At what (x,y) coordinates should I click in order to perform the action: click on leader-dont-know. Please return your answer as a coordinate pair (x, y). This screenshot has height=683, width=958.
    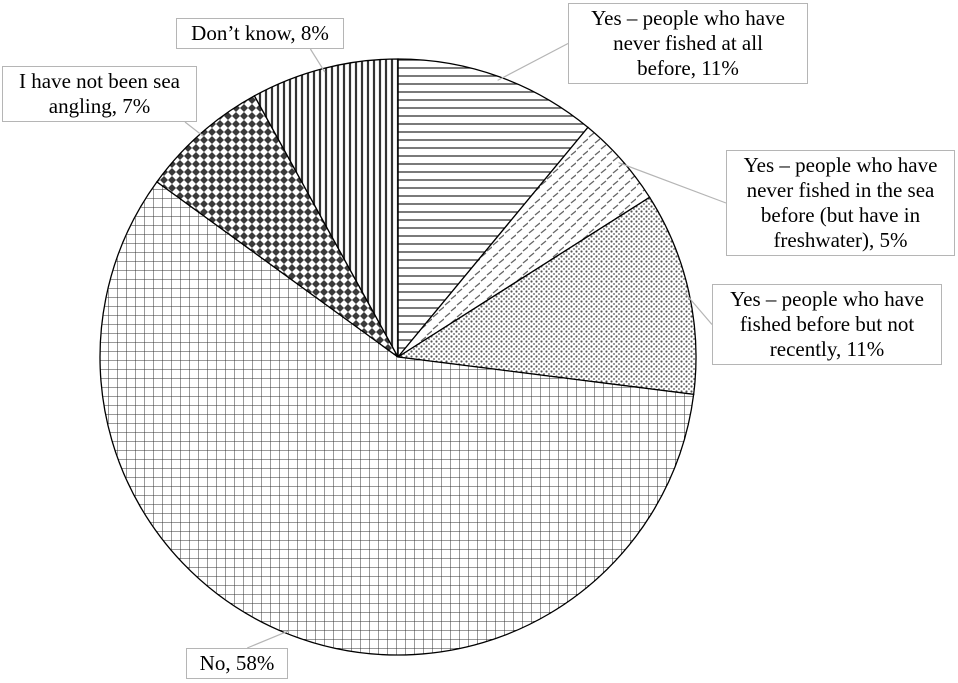
    Looking at the image, I should click on (317, 60).